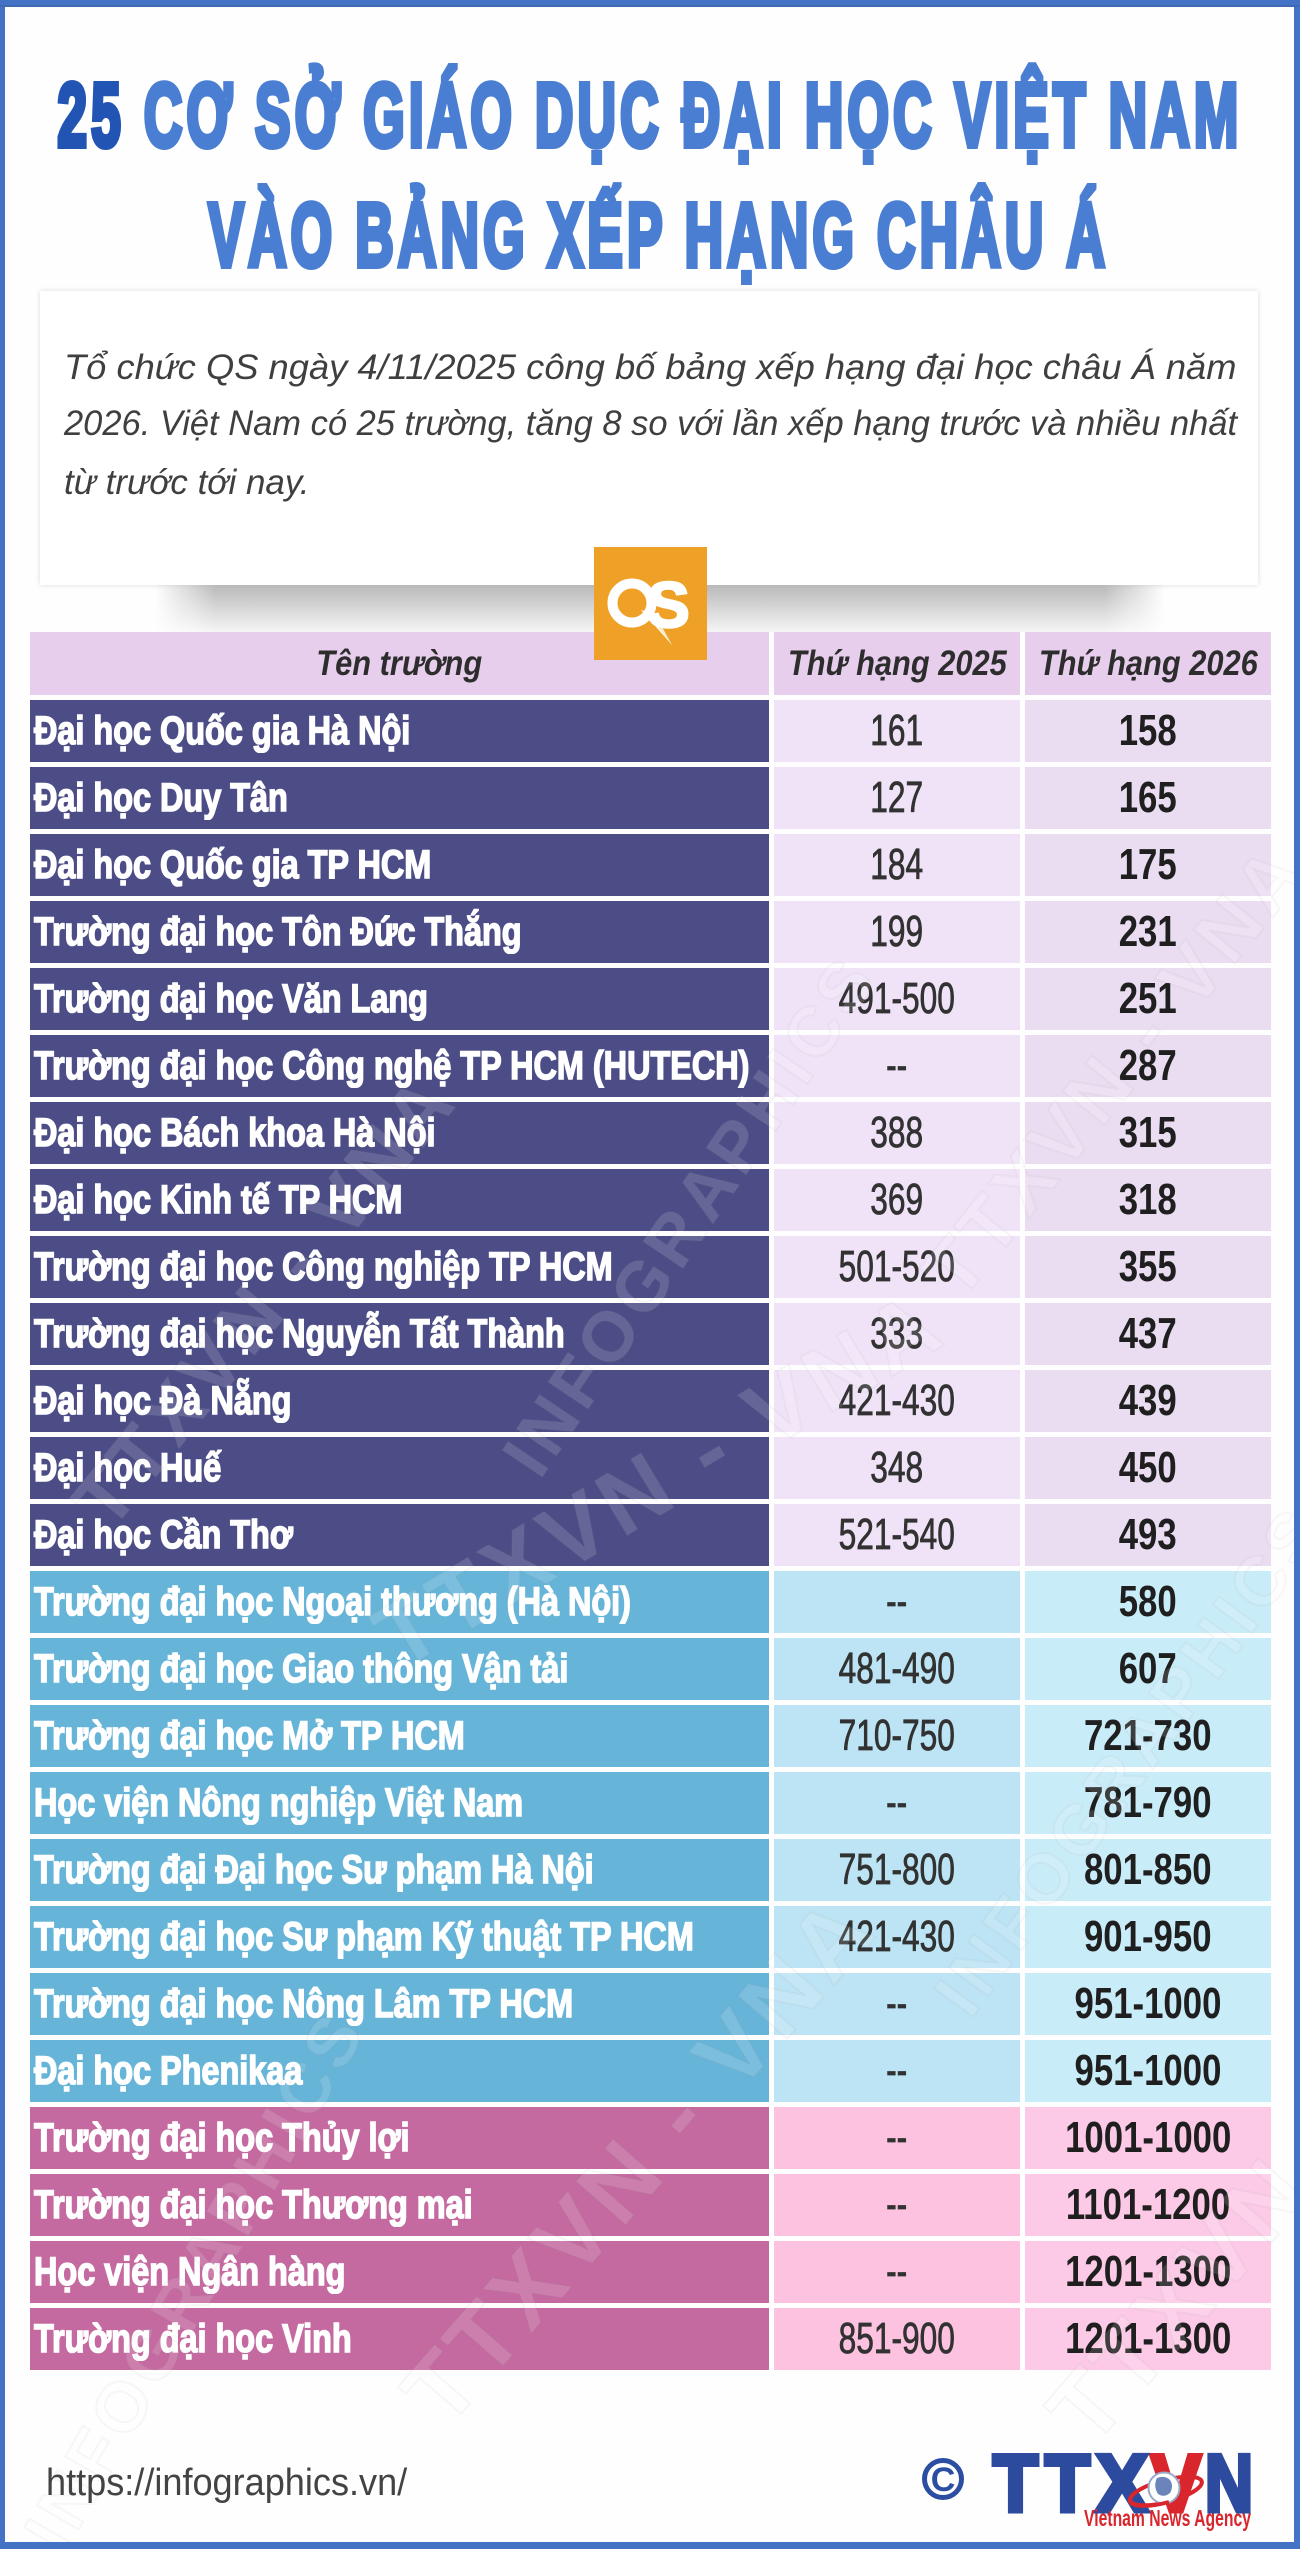 This screenshot has width=1300, height=2549. What do you see at coordinates (1122, 2487) in the screenshot?
I see `svg-text: X` at bounding box center [1122, 2487].